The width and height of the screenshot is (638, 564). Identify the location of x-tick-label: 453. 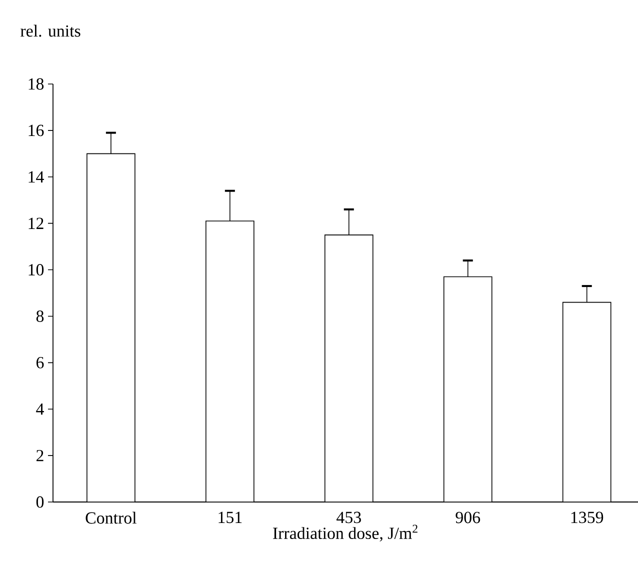
(348, 518).